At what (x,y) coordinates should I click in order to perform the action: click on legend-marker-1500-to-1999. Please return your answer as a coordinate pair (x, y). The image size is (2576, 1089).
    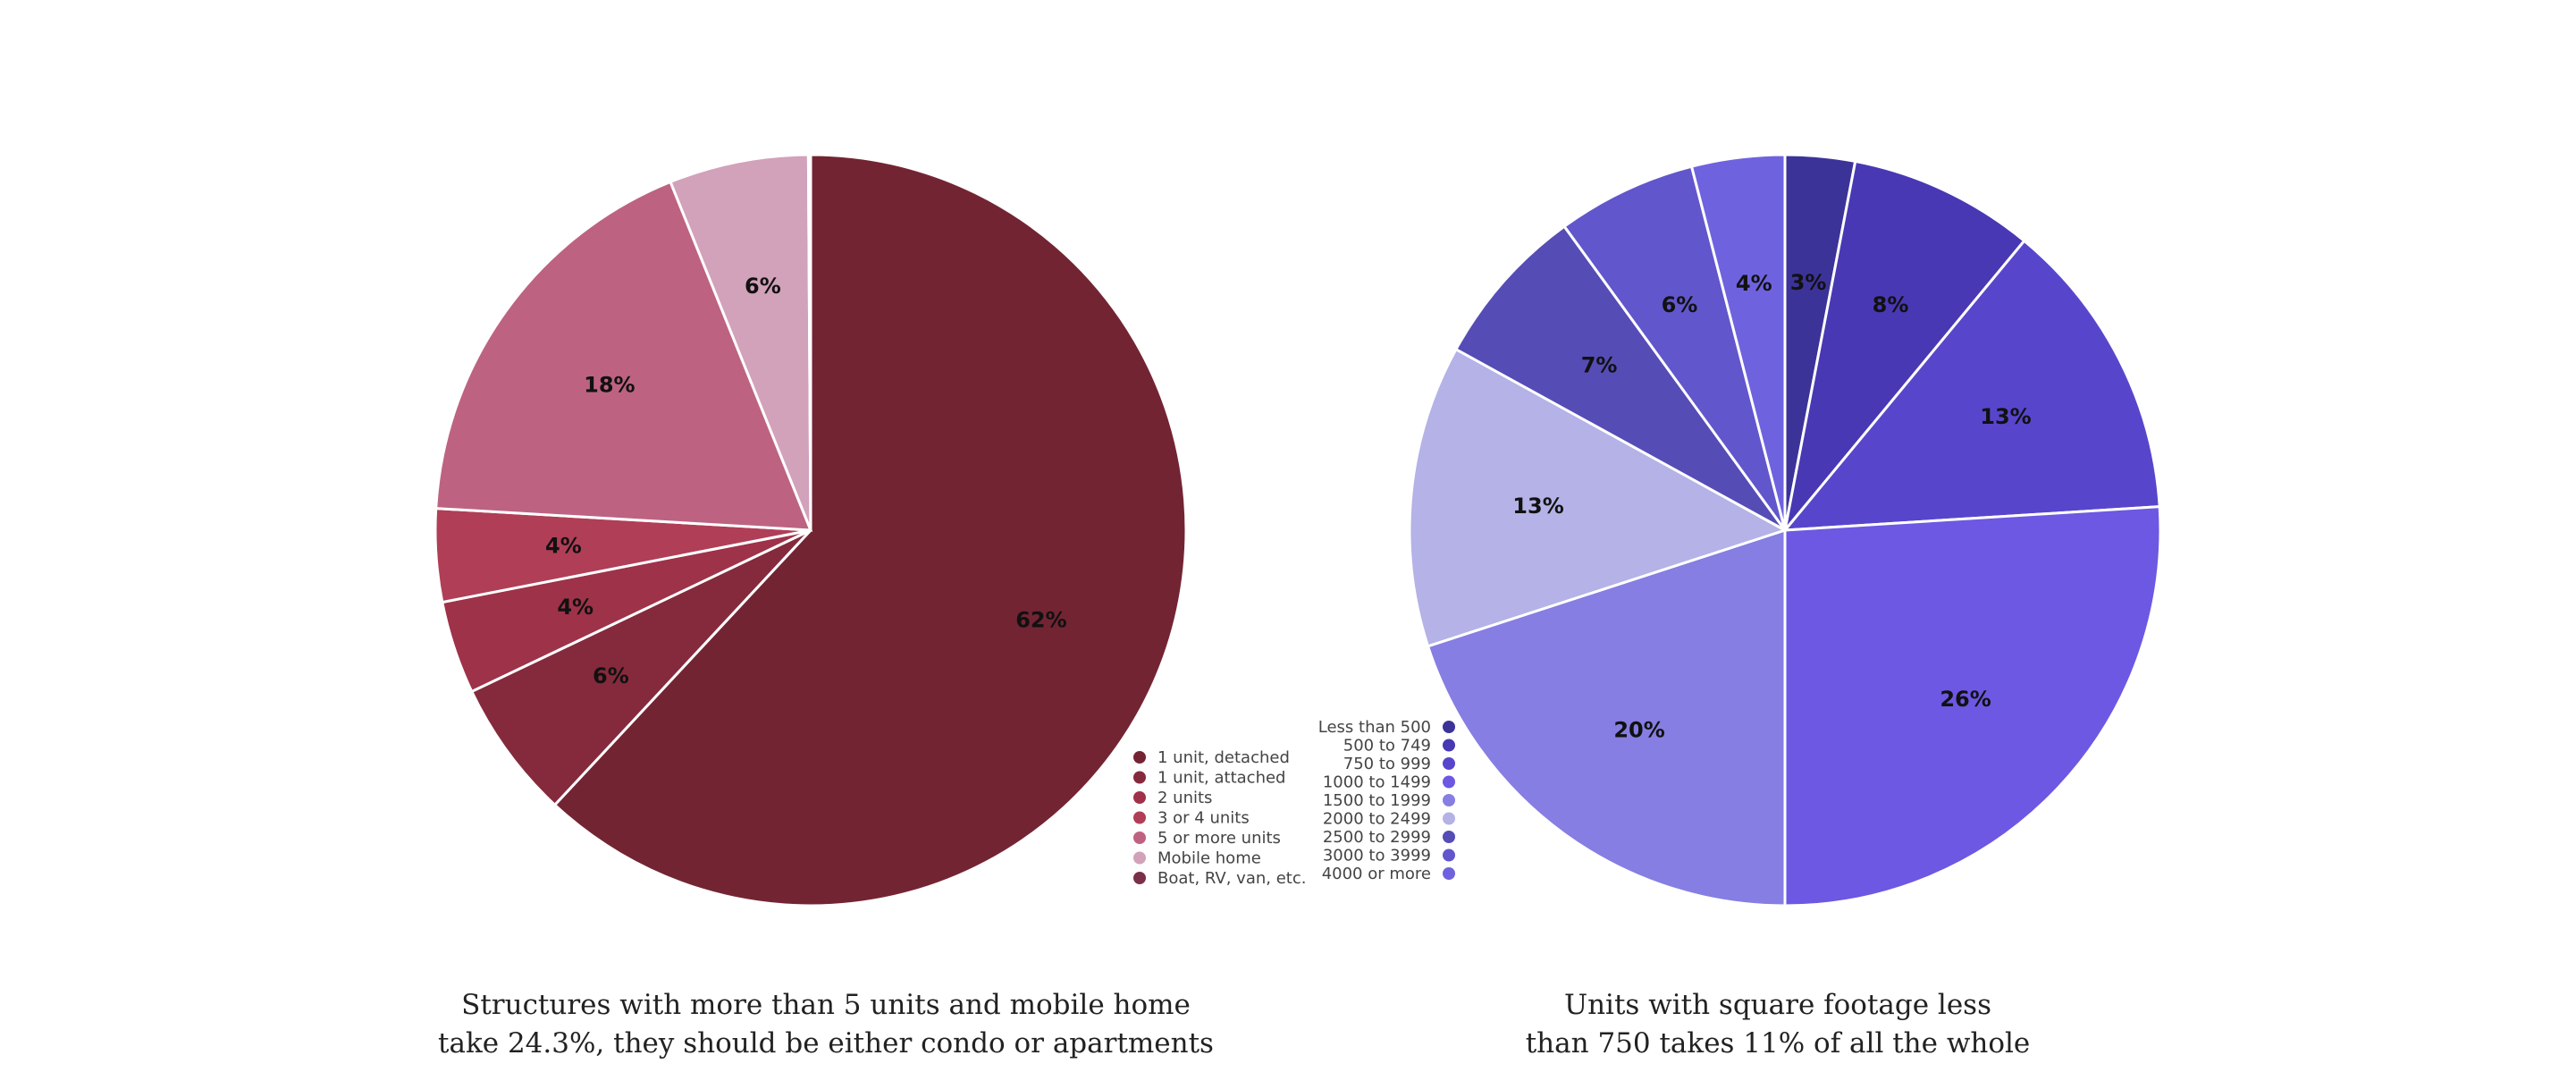
    Looking at the image, I should click on (1449, 800).